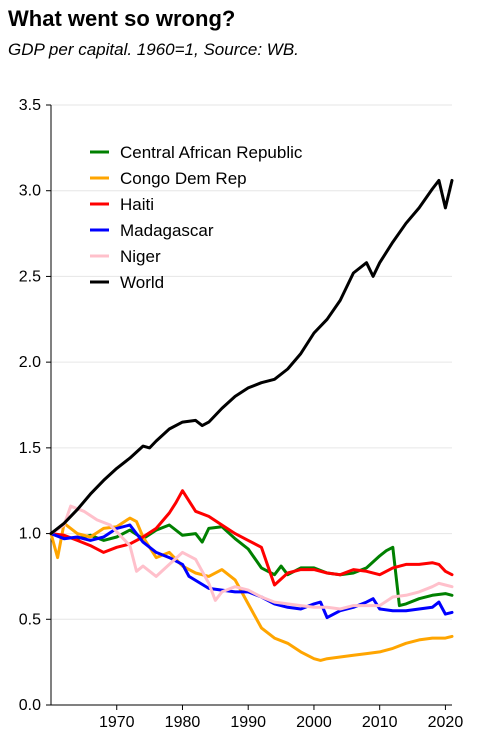 Image resolution: width=478 pixels, height=748 pixels. Describe the element at coordinates (122, 18) in the screenshot. I see `chart-title: What went so wrong?` at that location.